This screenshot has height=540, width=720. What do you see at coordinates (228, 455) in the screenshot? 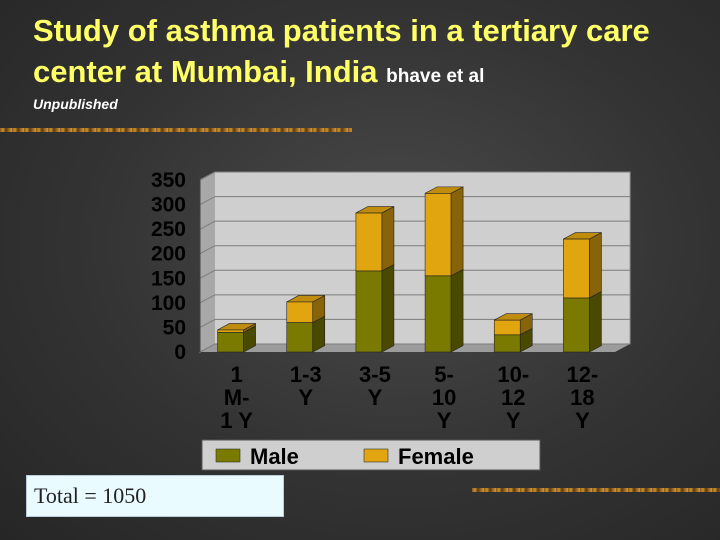
I see `legend-swatch-male` at bounding box center [228, 455].